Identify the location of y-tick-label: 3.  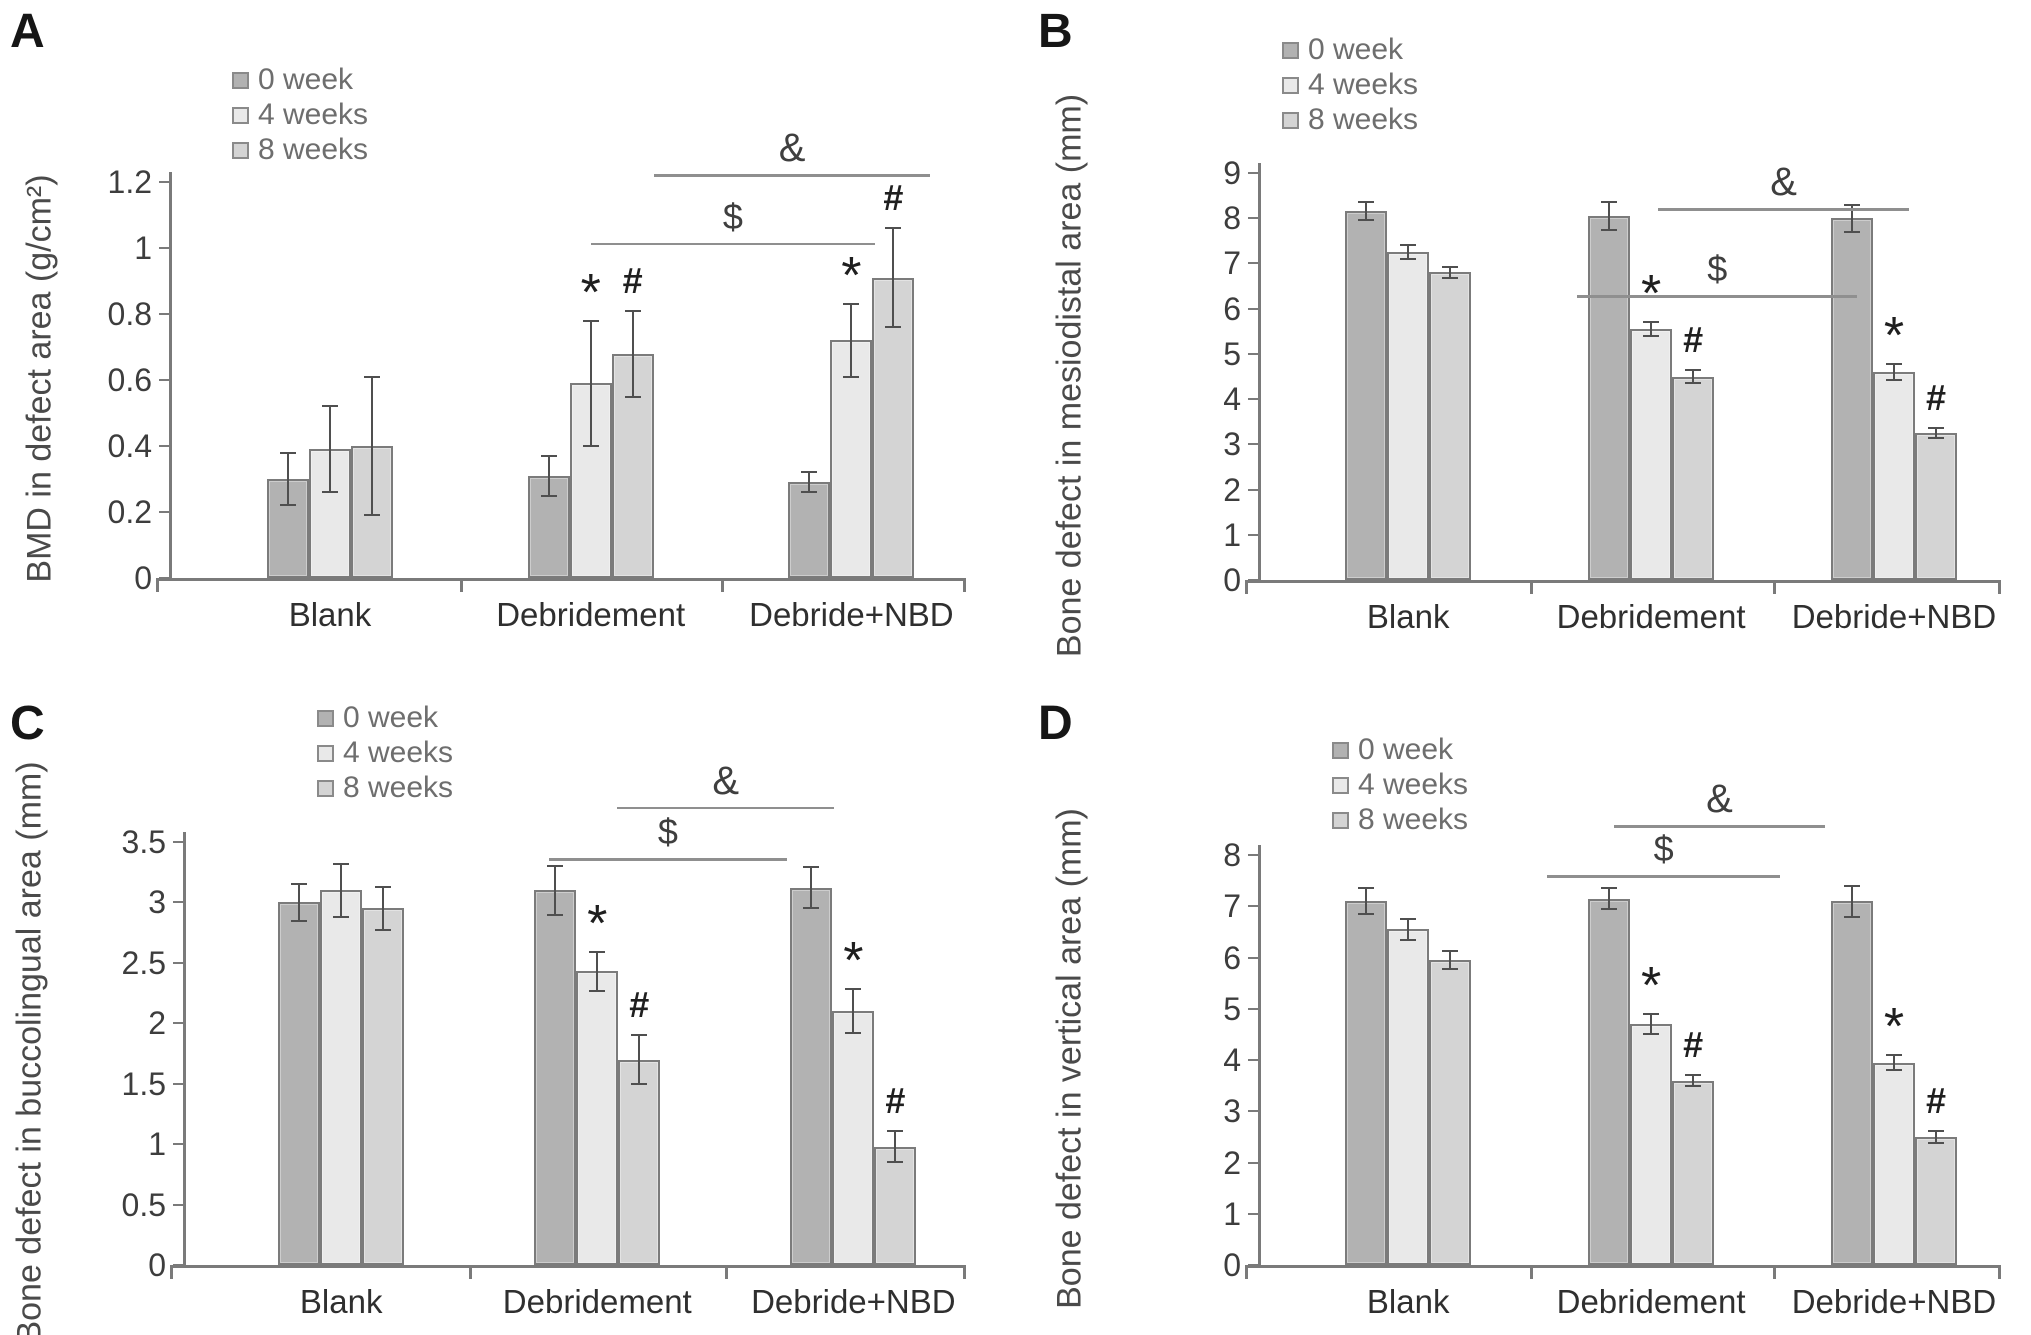
(1232, 1111).